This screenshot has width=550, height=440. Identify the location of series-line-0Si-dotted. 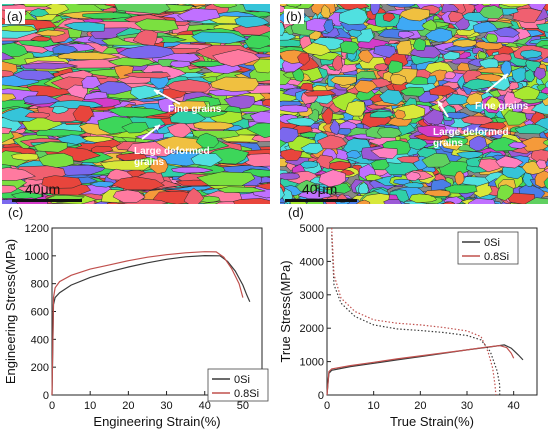
(416, 314).